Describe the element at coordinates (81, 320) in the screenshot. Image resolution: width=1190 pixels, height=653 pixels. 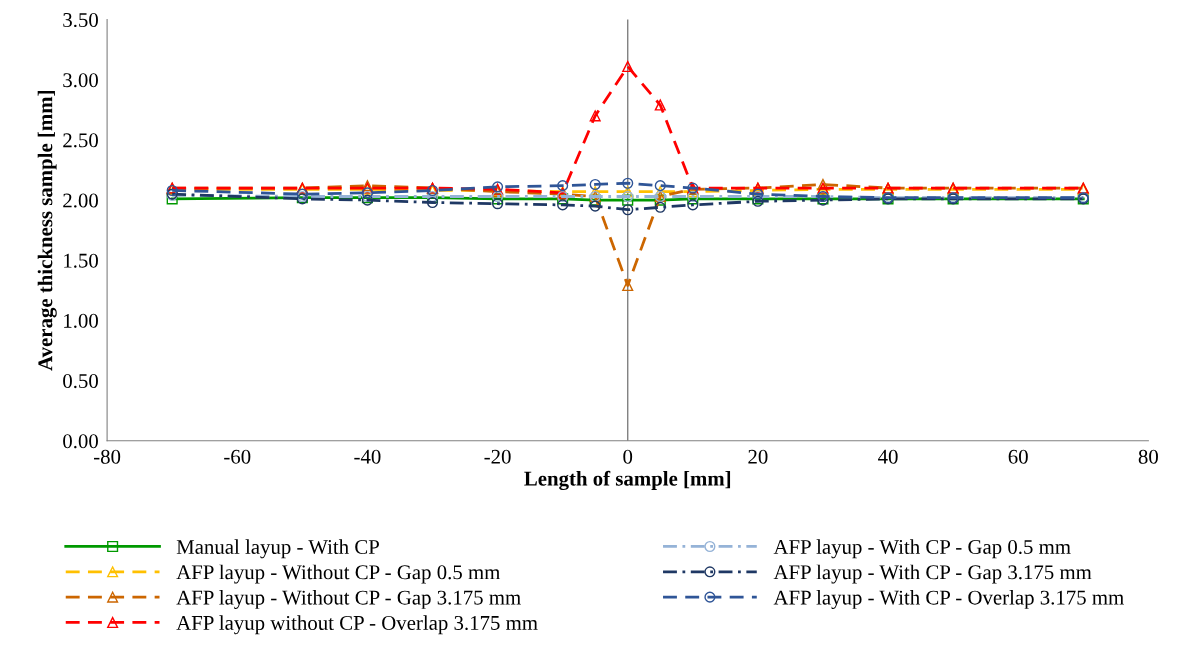
I see `y-tick-label: 1.00` at that location.